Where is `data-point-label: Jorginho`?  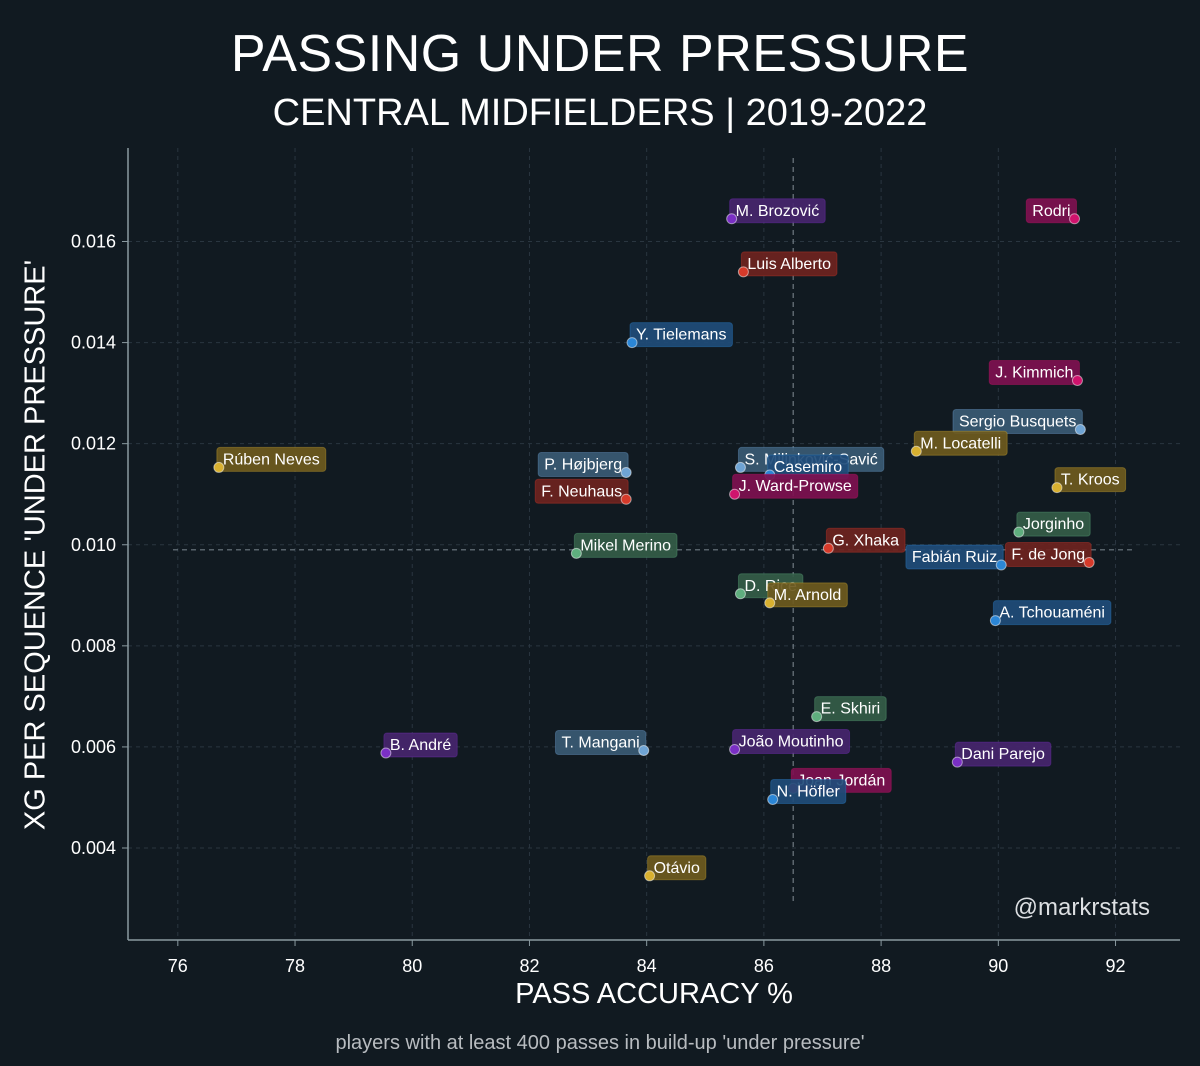
data-point-label: Jorginho is located at coordinates (1053, 524).